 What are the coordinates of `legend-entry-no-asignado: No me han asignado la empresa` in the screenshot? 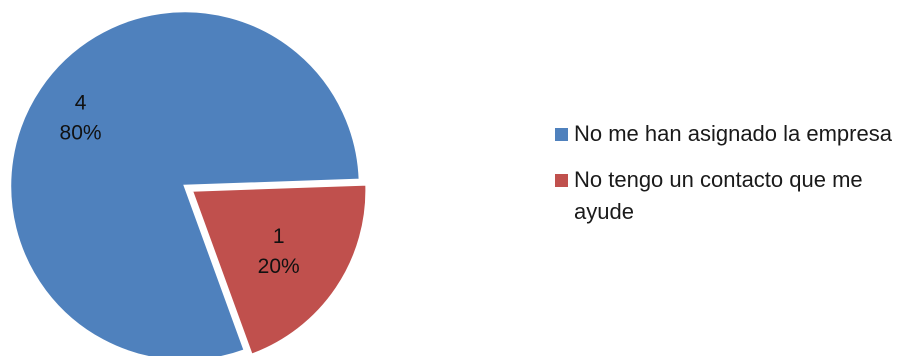 It's located at (725, 134).